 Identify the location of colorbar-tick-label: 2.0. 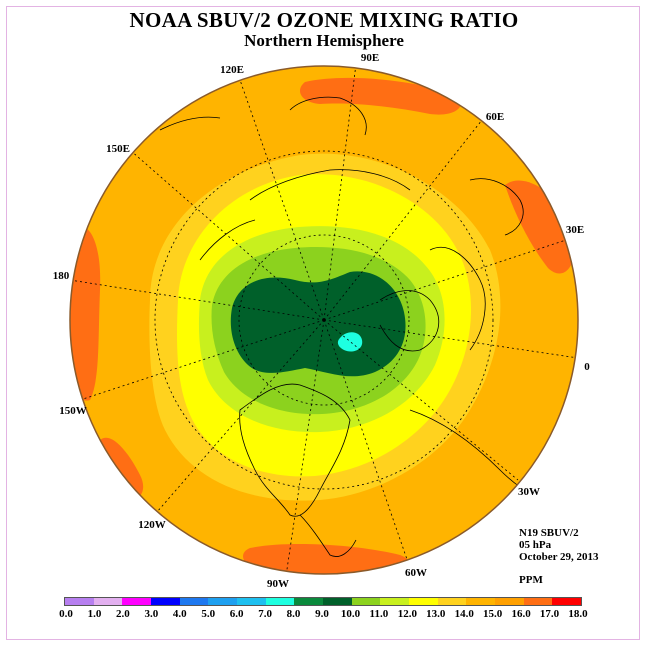
(123, 614).